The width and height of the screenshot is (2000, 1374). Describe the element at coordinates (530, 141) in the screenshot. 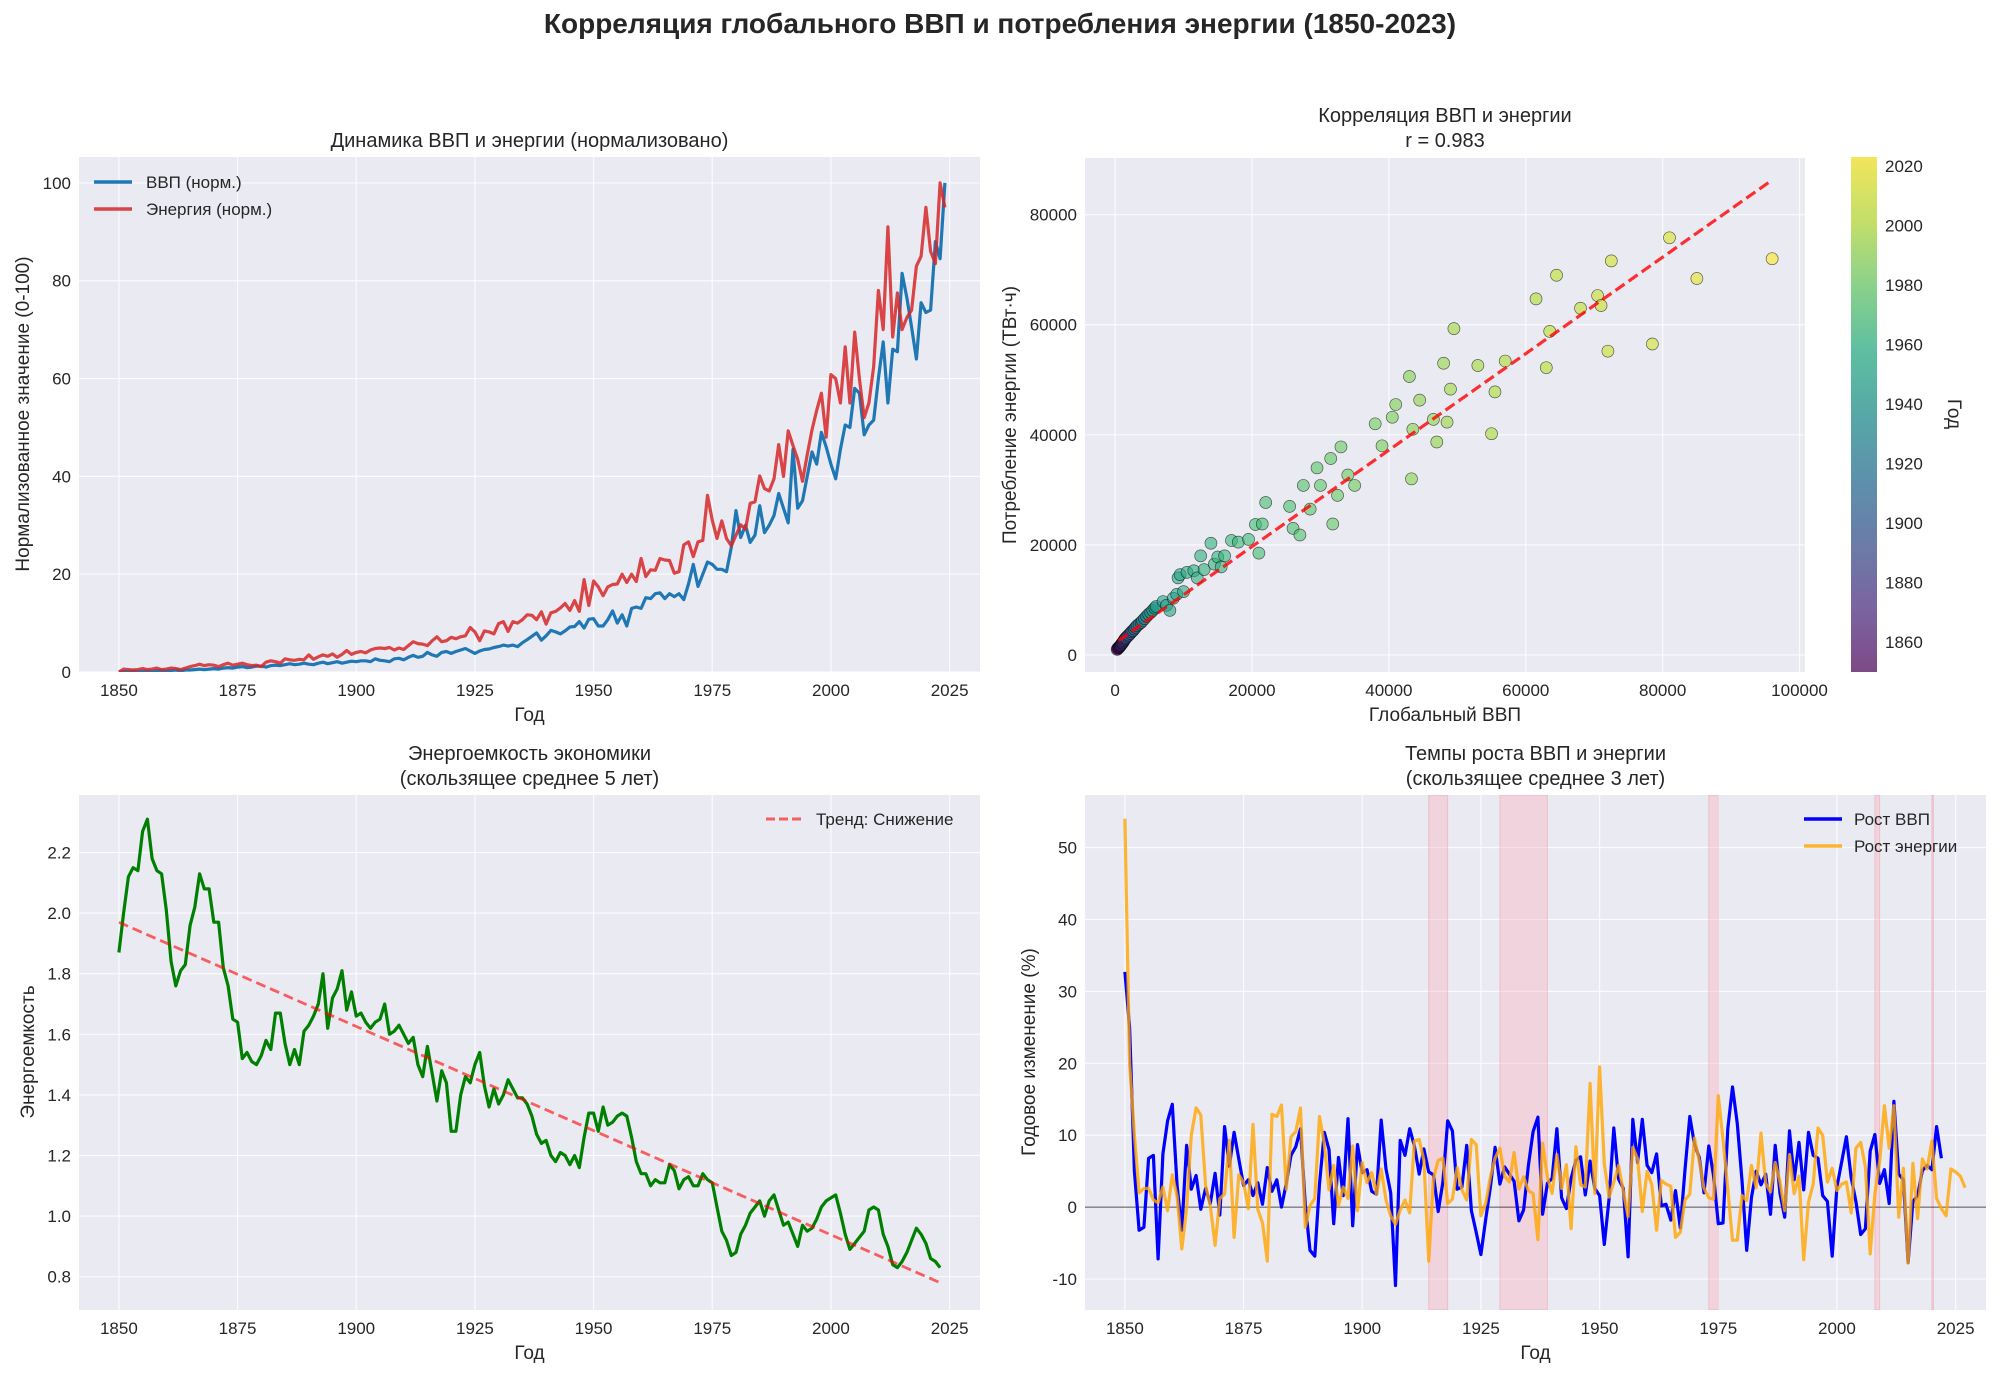

I see `axis-title: Динамика ВВП и энергии (нормализовано)` at that location.